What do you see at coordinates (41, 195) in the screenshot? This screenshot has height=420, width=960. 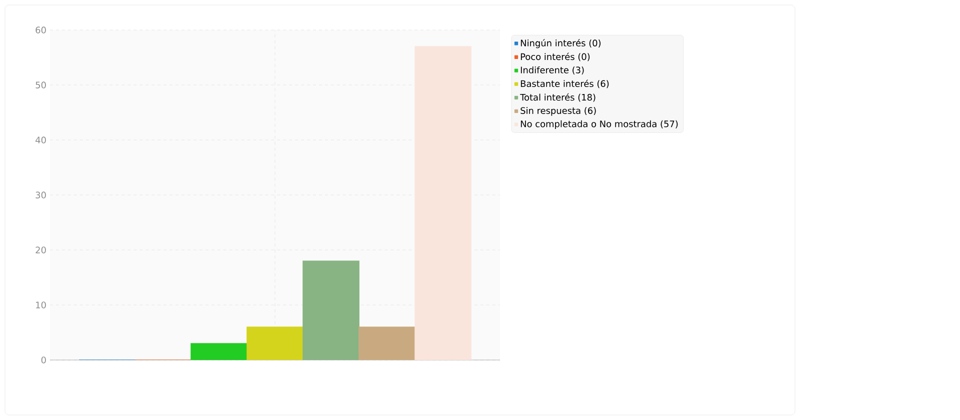 I see `y-tick-label: 30` at bounding box center [41, 195].